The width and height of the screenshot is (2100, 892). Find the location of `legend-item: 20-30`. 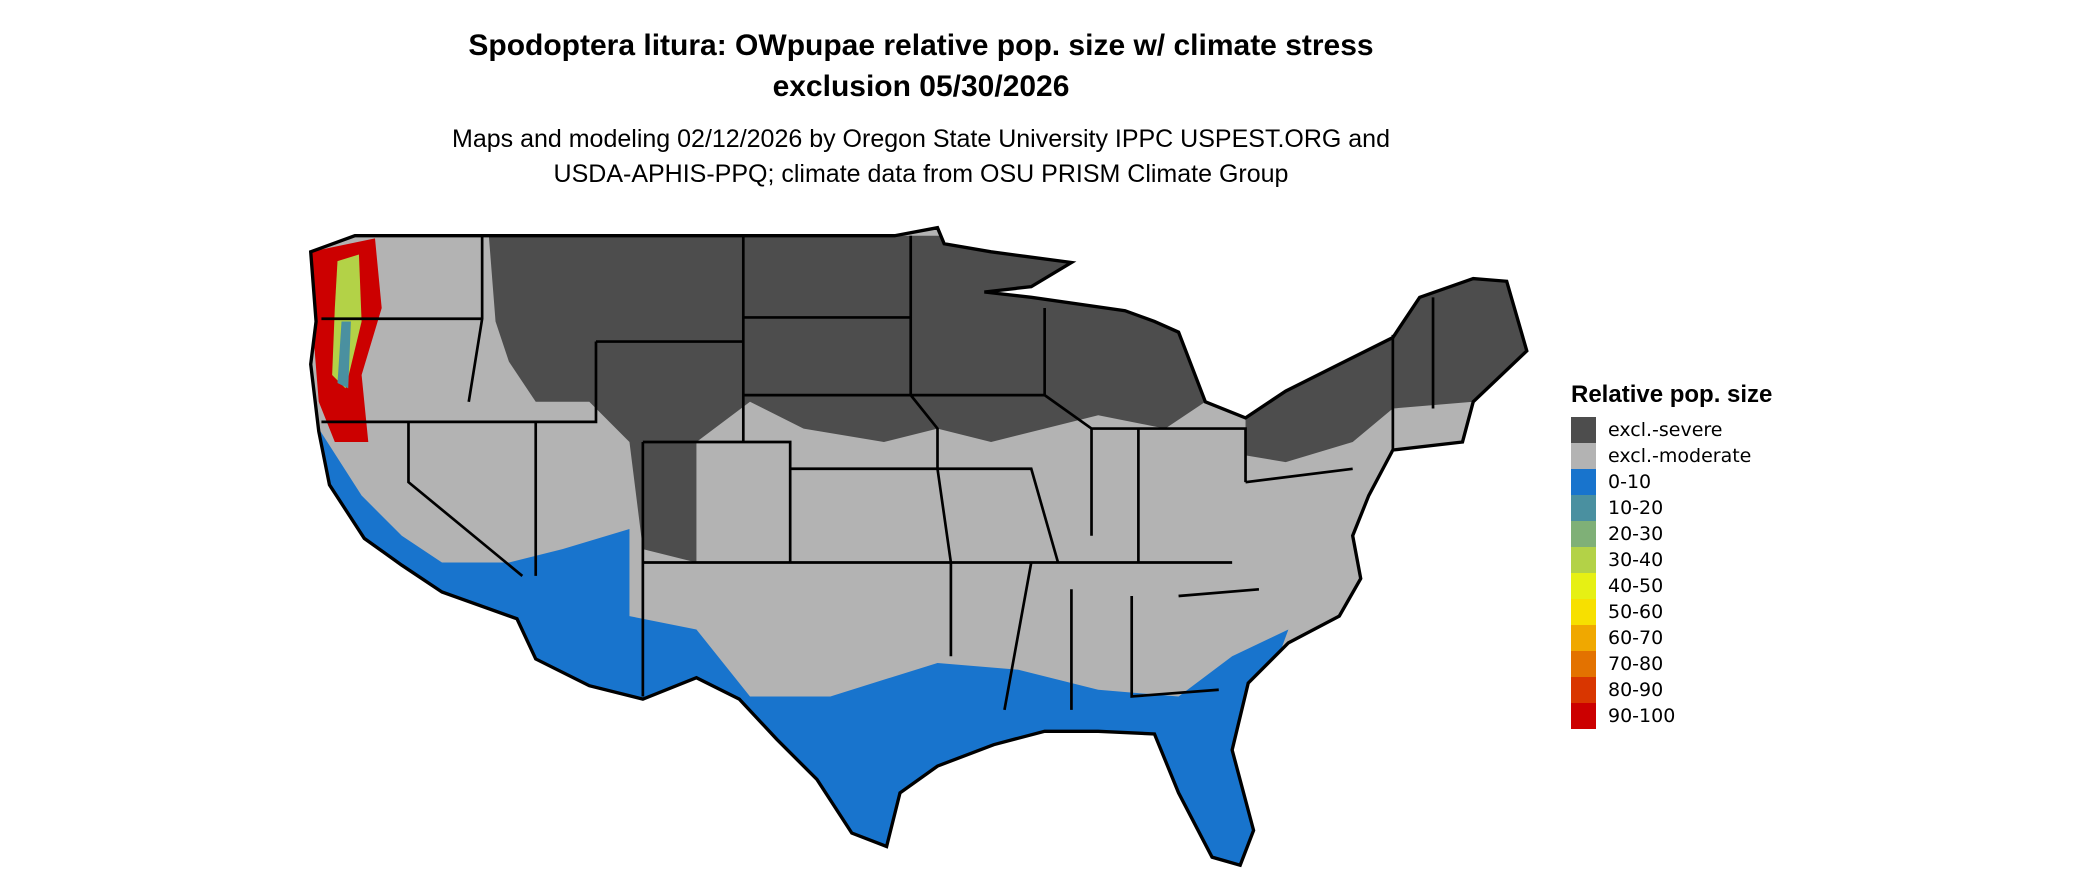

legend-item: 20-30 is located at coordinates (1671, 534).